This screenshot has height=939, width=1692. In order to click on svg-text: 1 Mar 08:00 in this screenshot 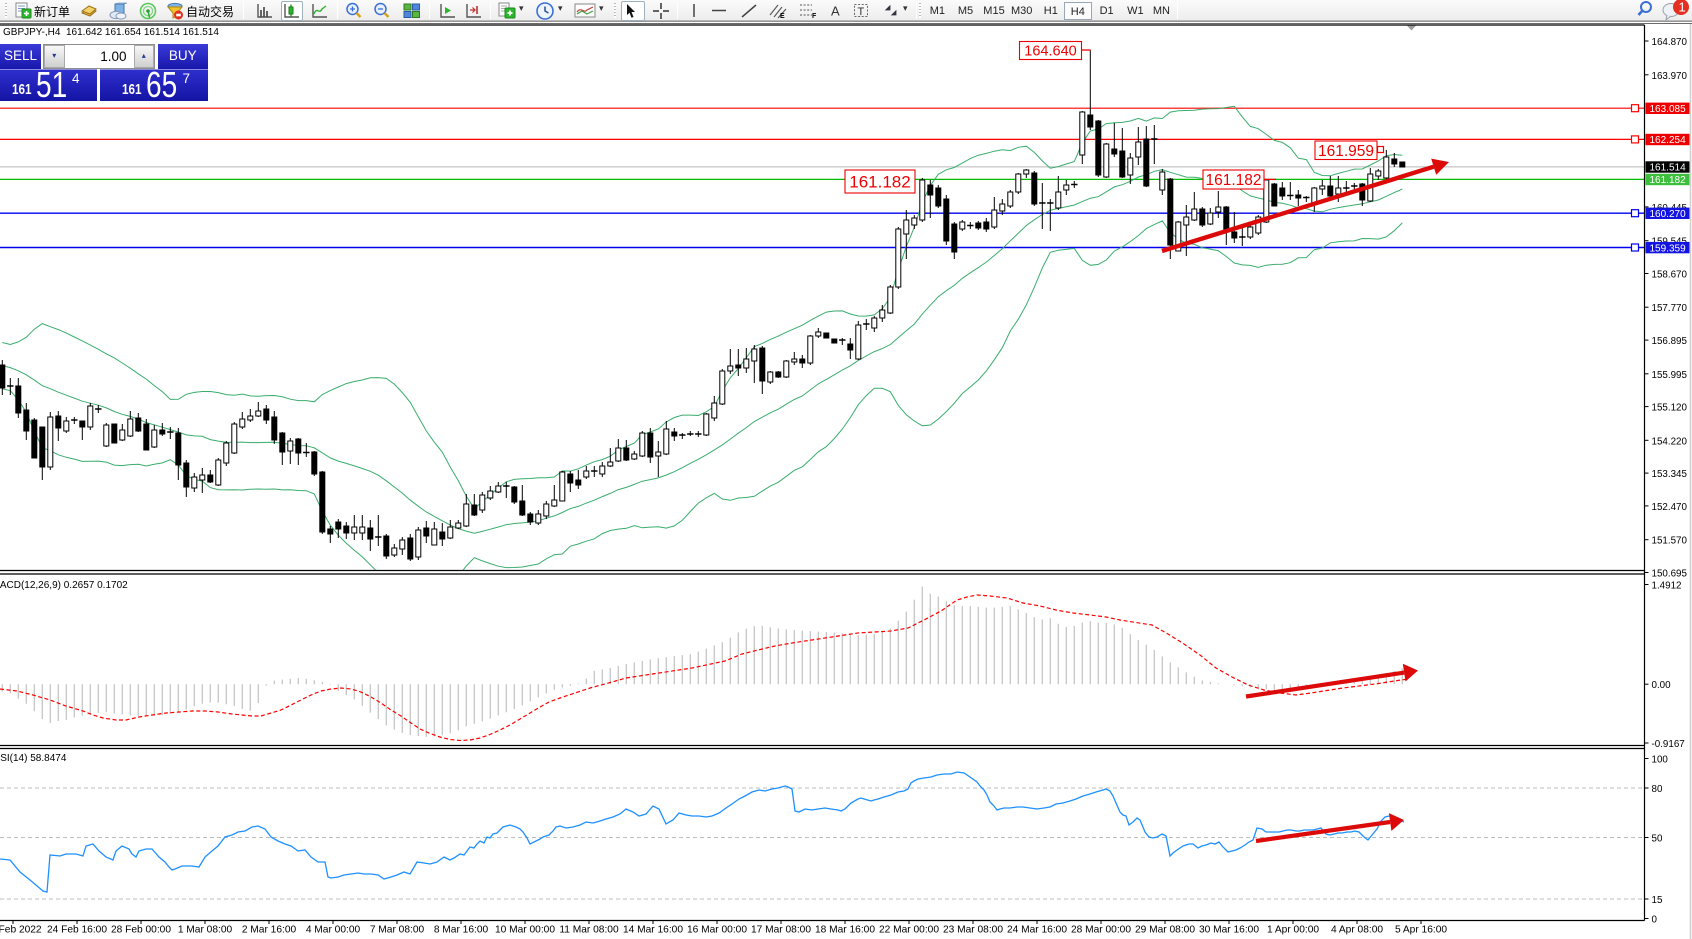, I will do `click(205, 930)`.